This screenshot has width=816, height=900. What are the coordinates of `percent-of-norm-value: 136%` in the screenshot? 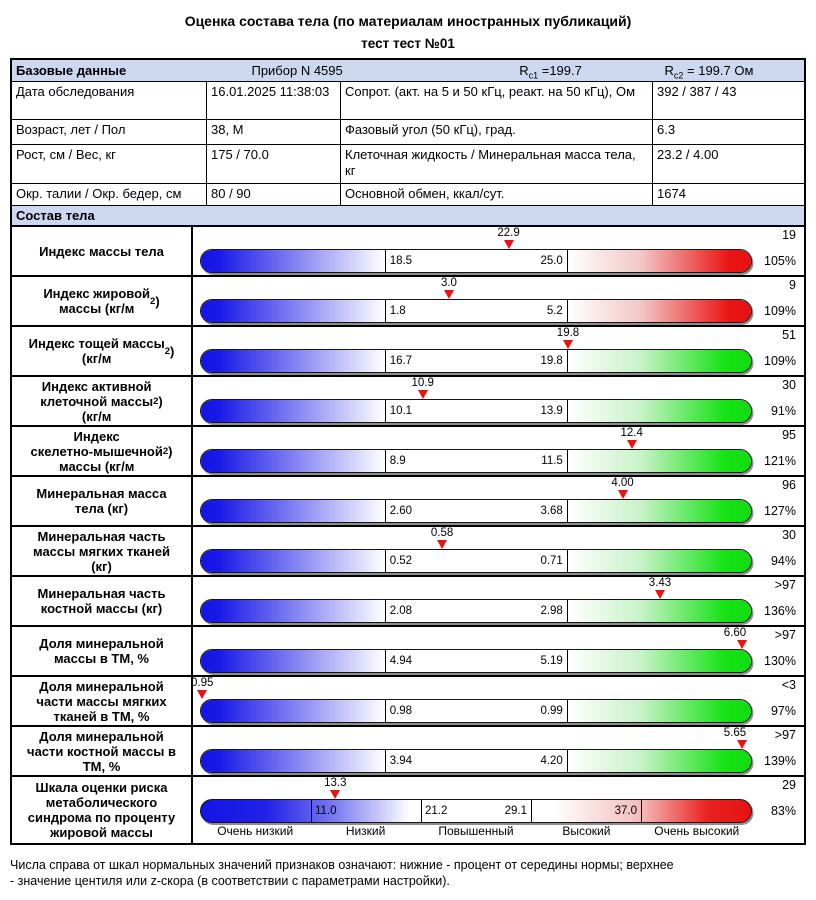 It's located at (780, 611).